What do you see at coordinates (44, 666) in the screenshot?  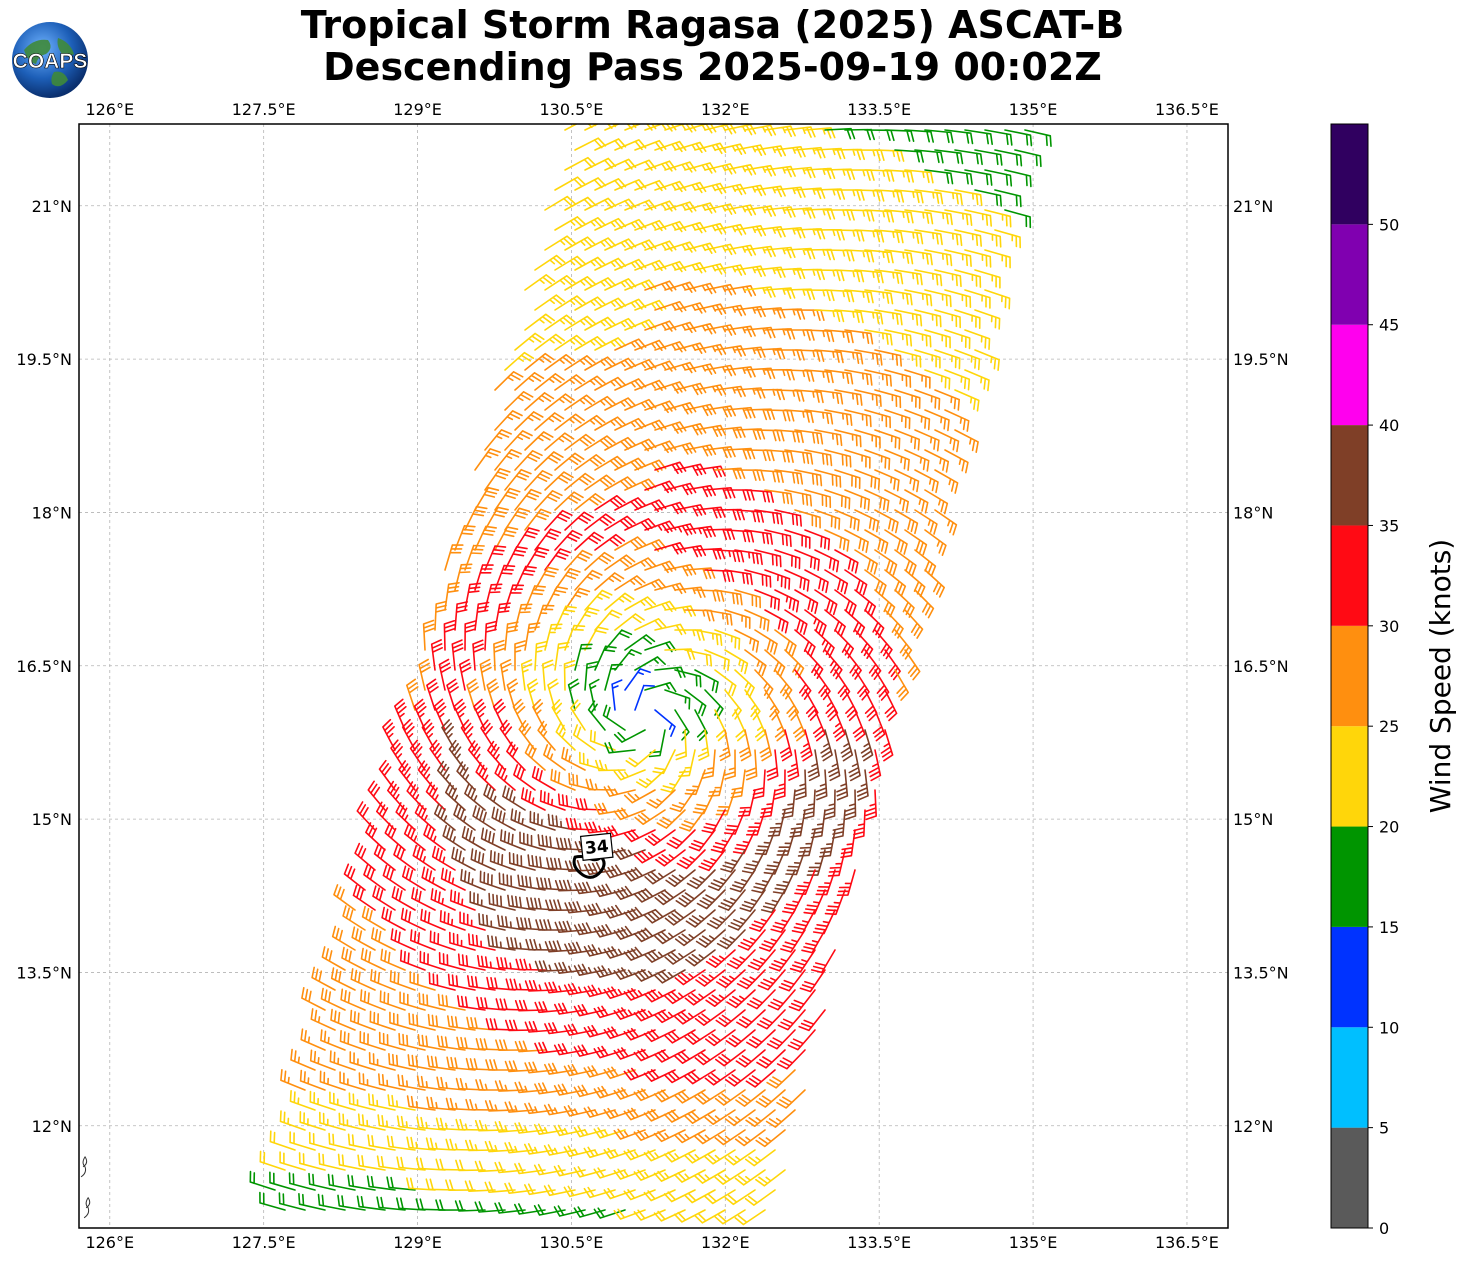 I see `lat-label-left: 16.5°N` at bounding box center [44, 666].